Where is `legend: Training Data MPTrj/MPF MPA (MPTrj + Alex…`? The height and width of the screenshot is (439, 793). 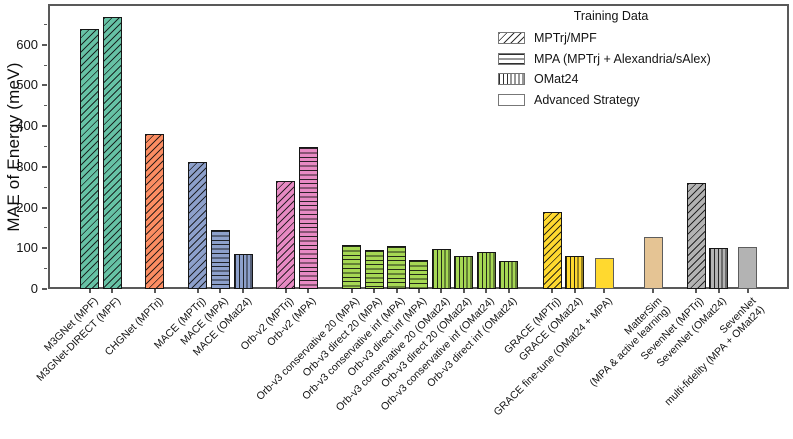
legend: Training Data MPTrj/MPF MPA (MPTrj + Alex… is located at coordinates (611, 59).